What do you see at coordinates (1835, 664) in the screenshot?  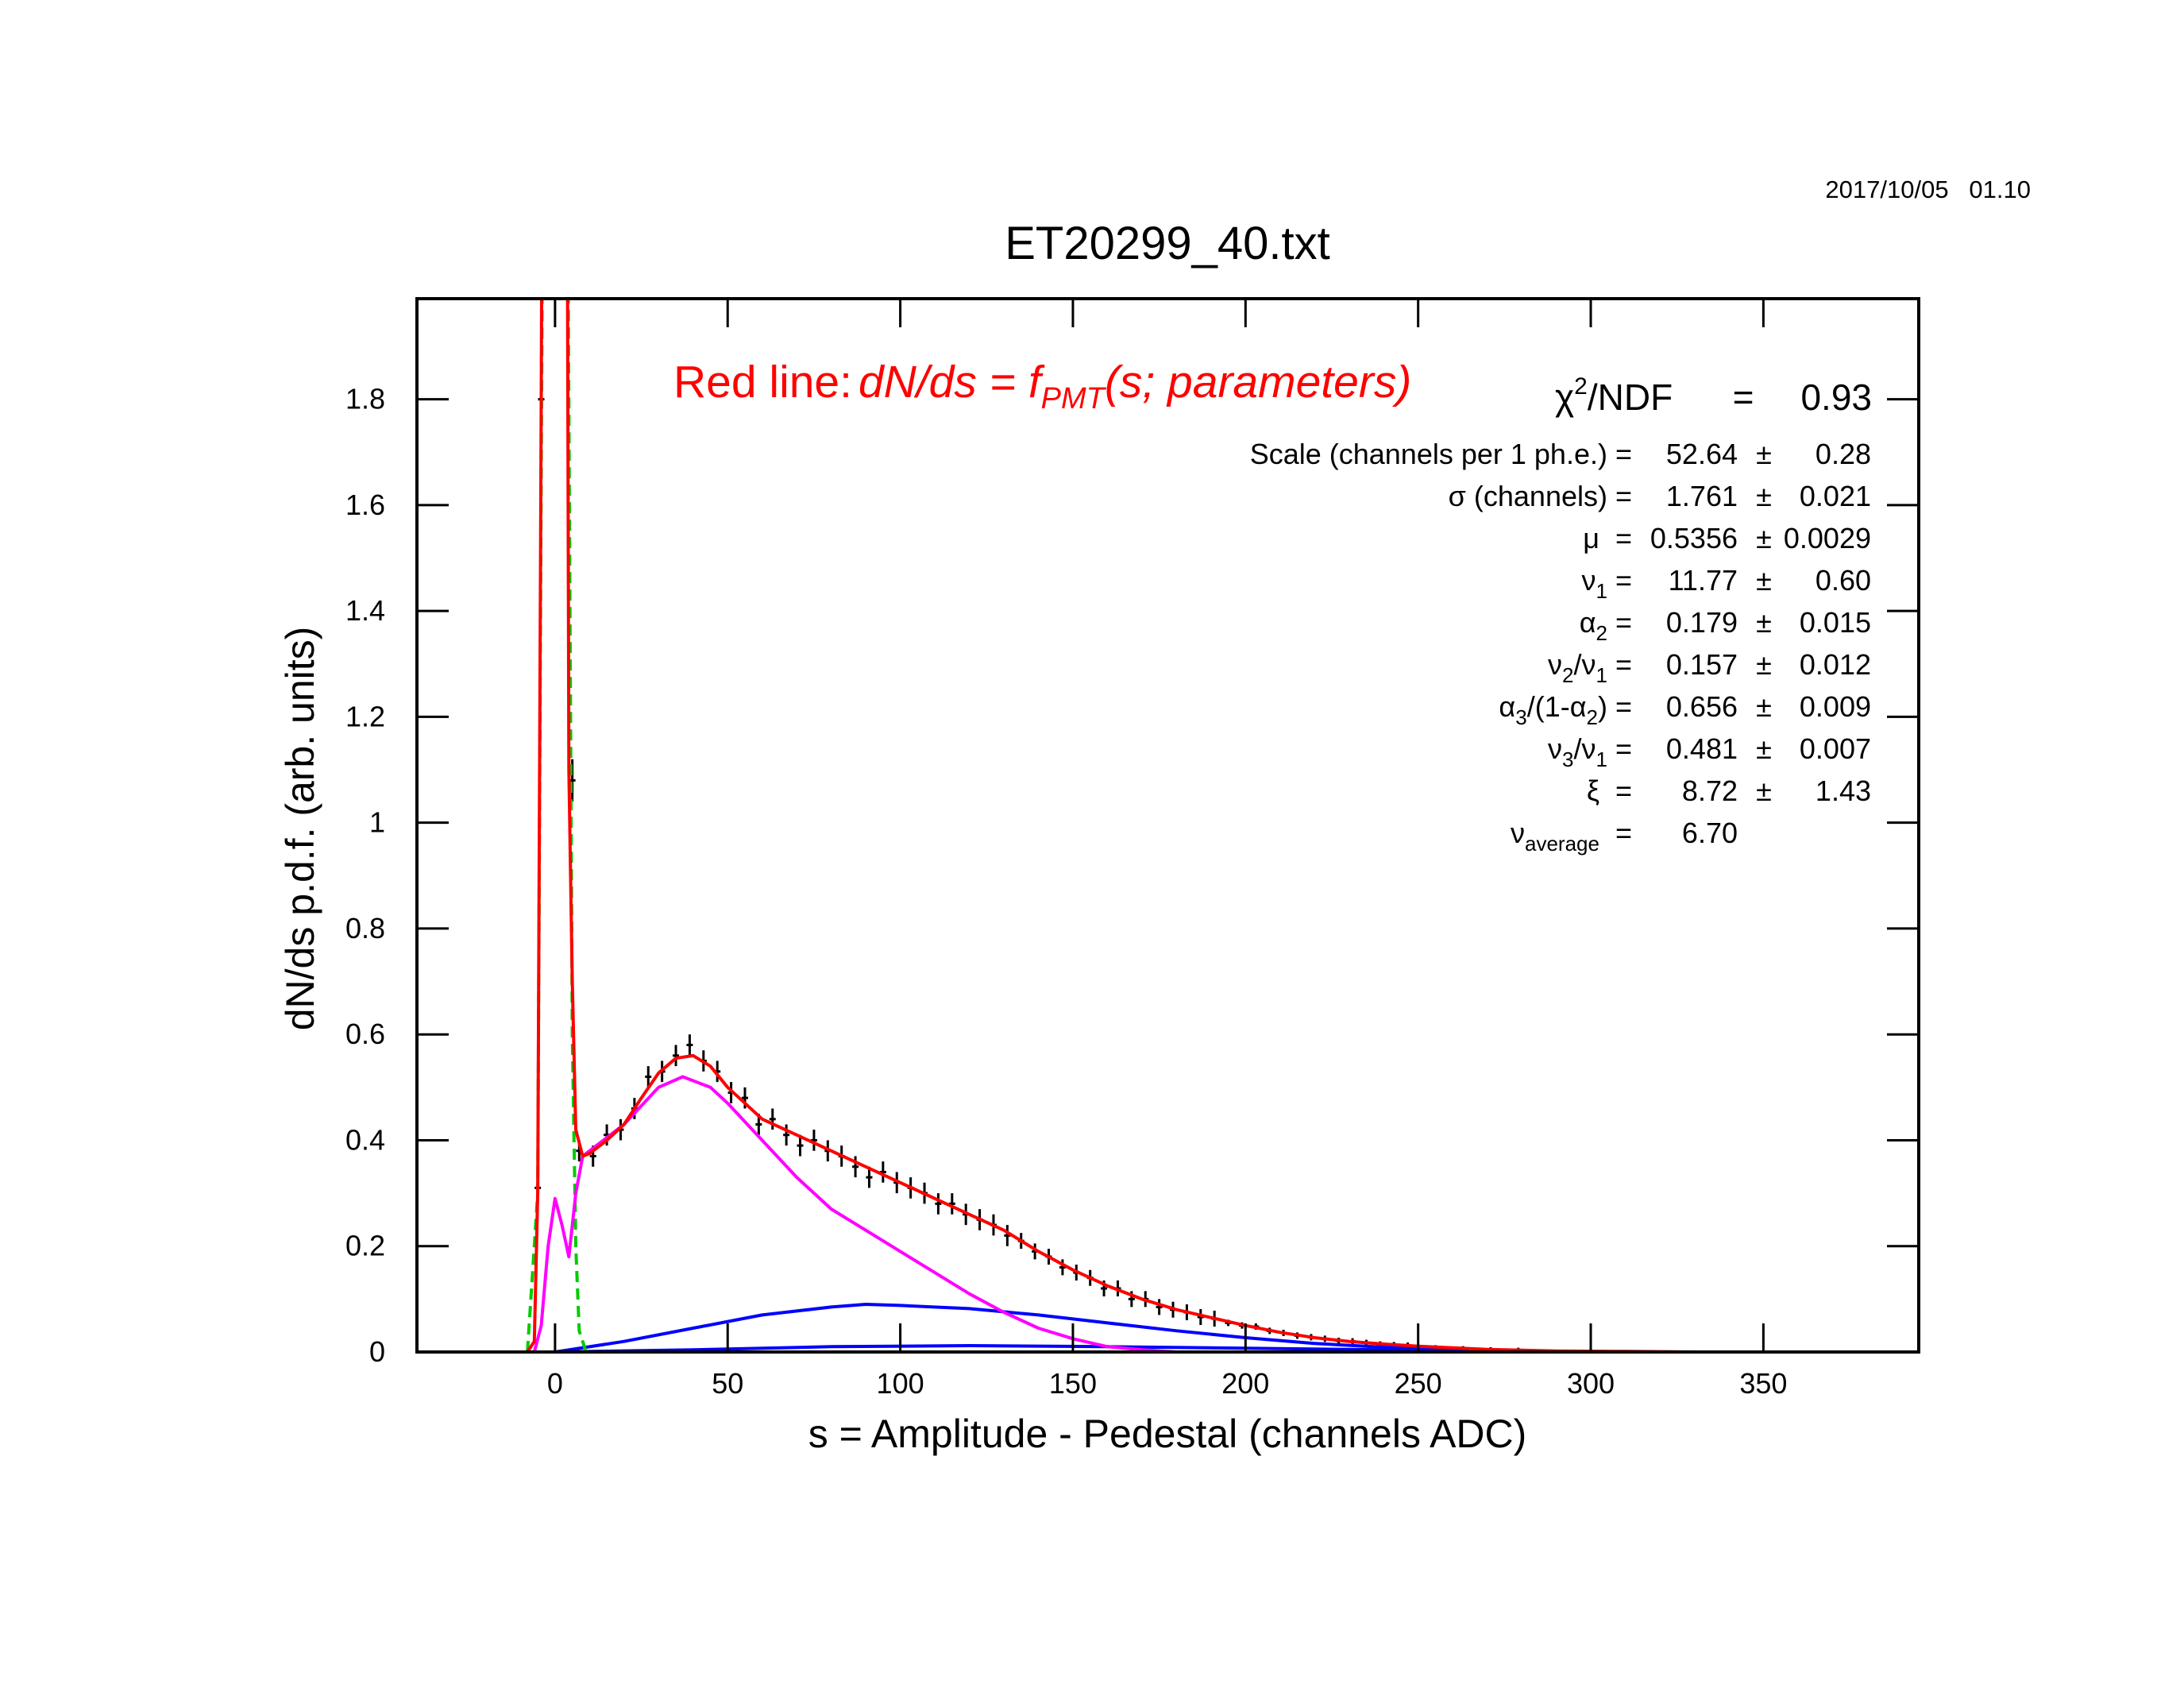 I see `param-error: 0.012` at bounding box center [1835, 664].